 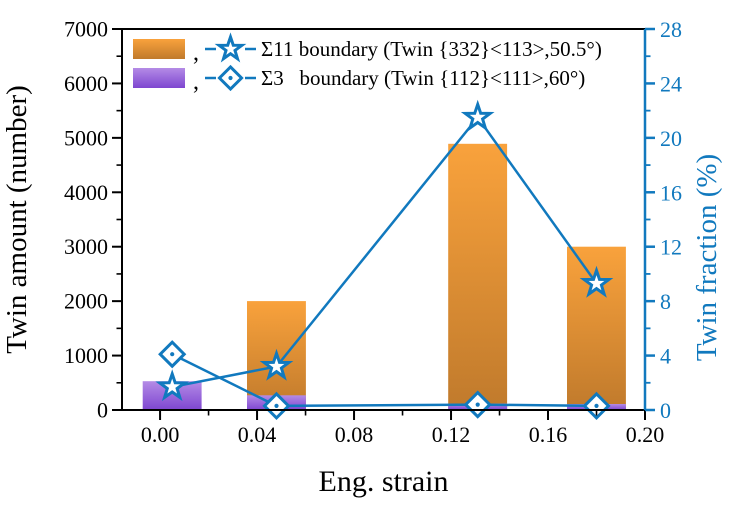 I want to click on left-tick-label: 6000, so click(x=86, y=83).